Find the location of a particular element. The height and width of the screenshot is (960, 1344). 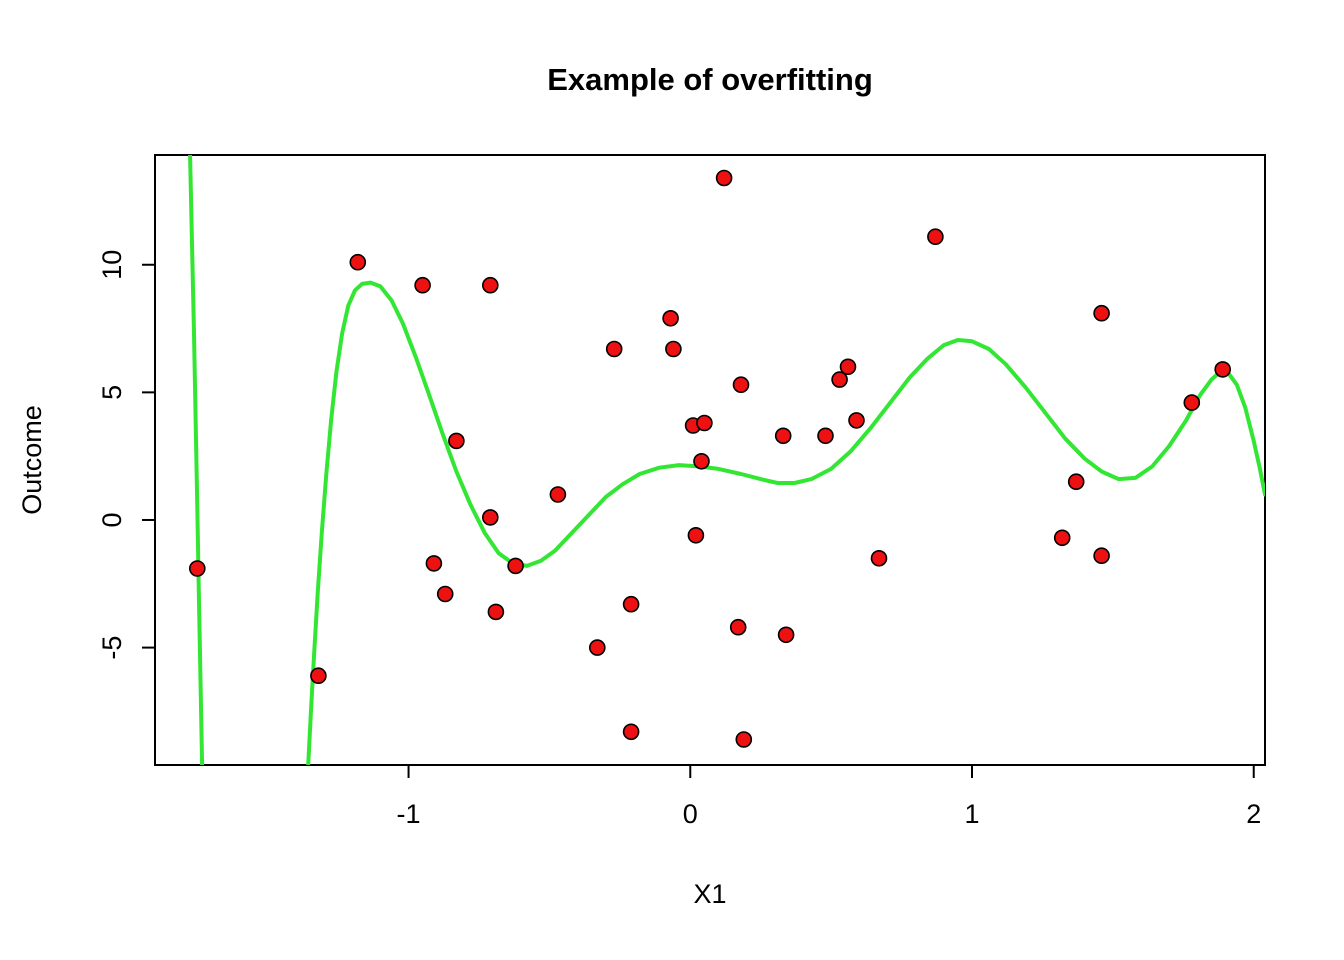

y-tick-label: -5 is located at coordinates (112, 648).